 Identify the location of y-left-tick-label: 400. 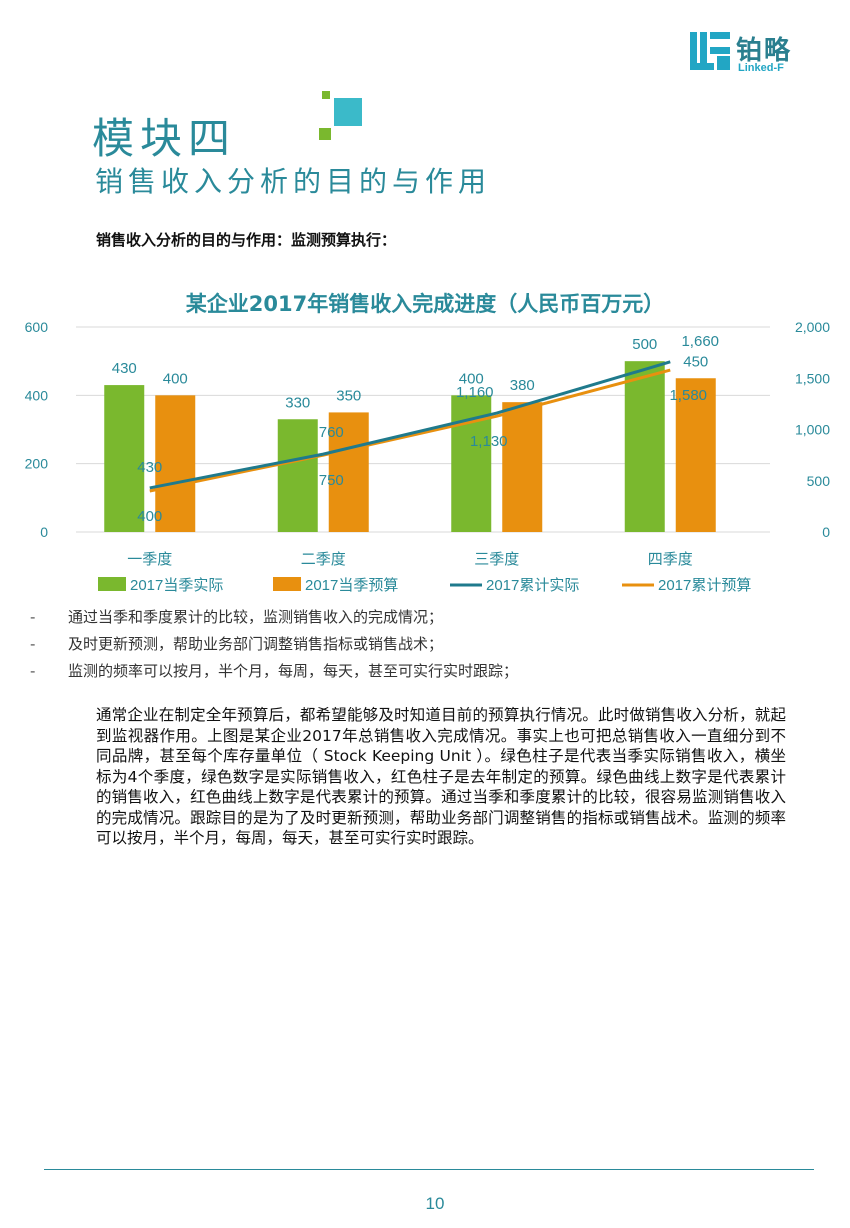
(37, 395).